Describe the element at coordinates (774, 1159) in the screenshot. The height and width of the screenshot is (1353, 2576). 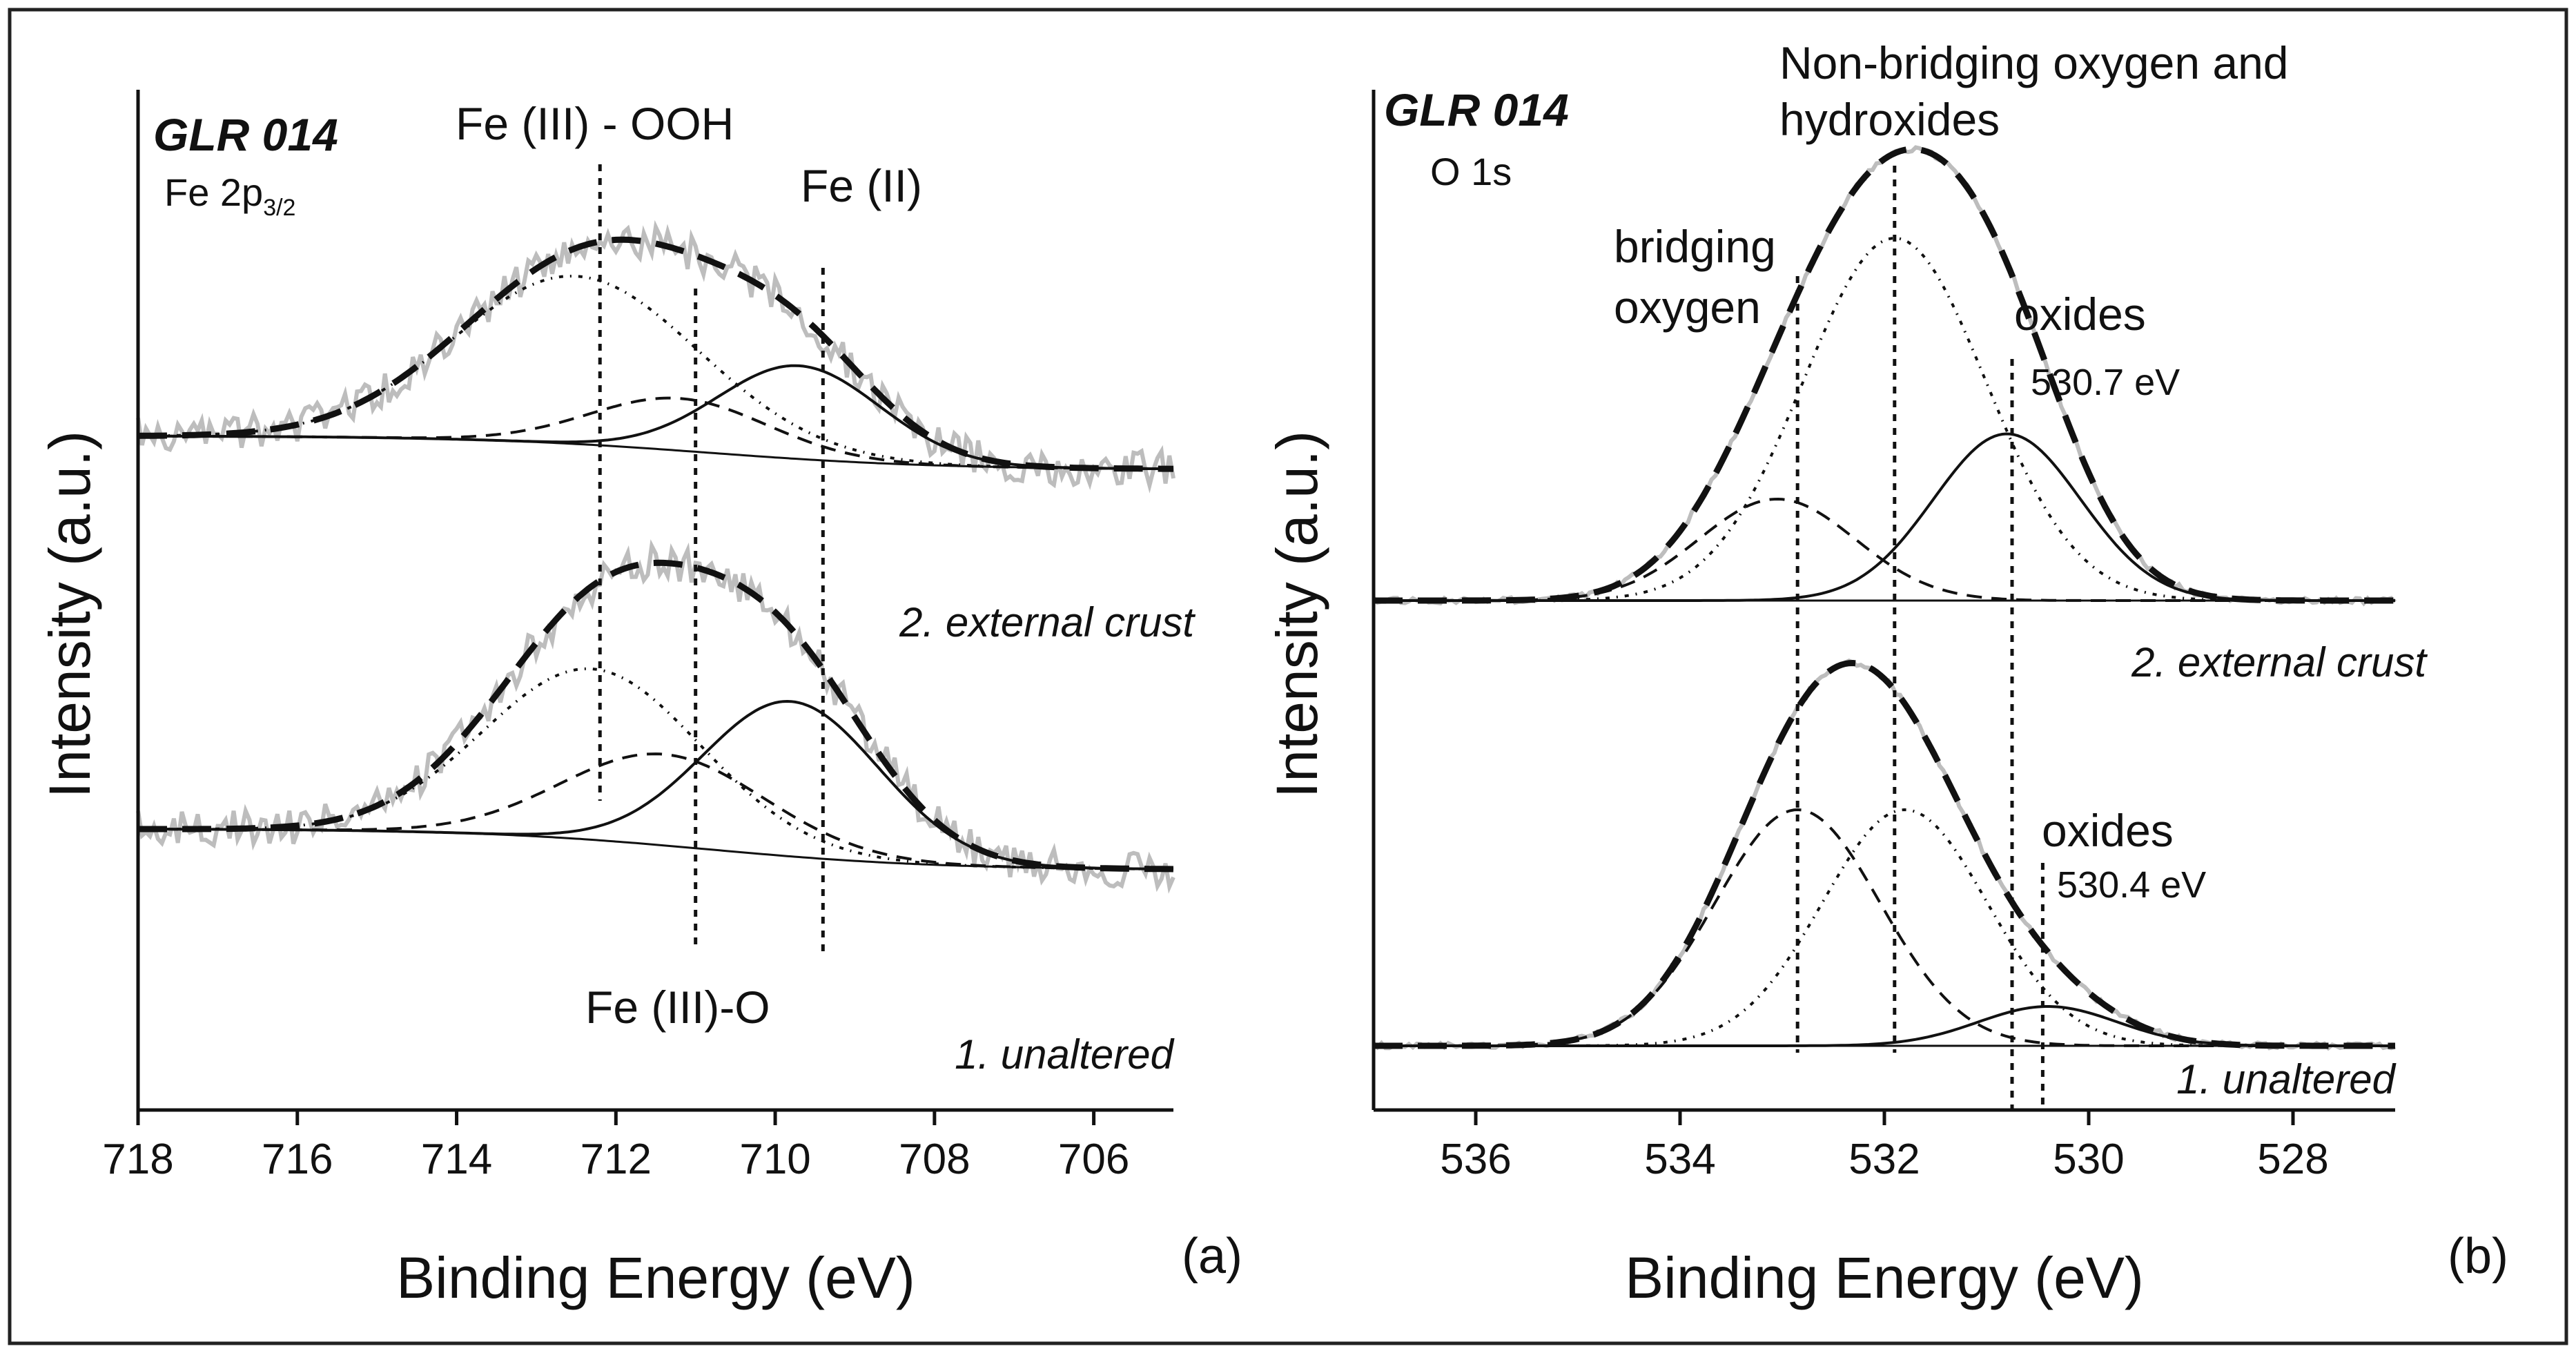
I see `x-tick-label-710: 710` at that location.